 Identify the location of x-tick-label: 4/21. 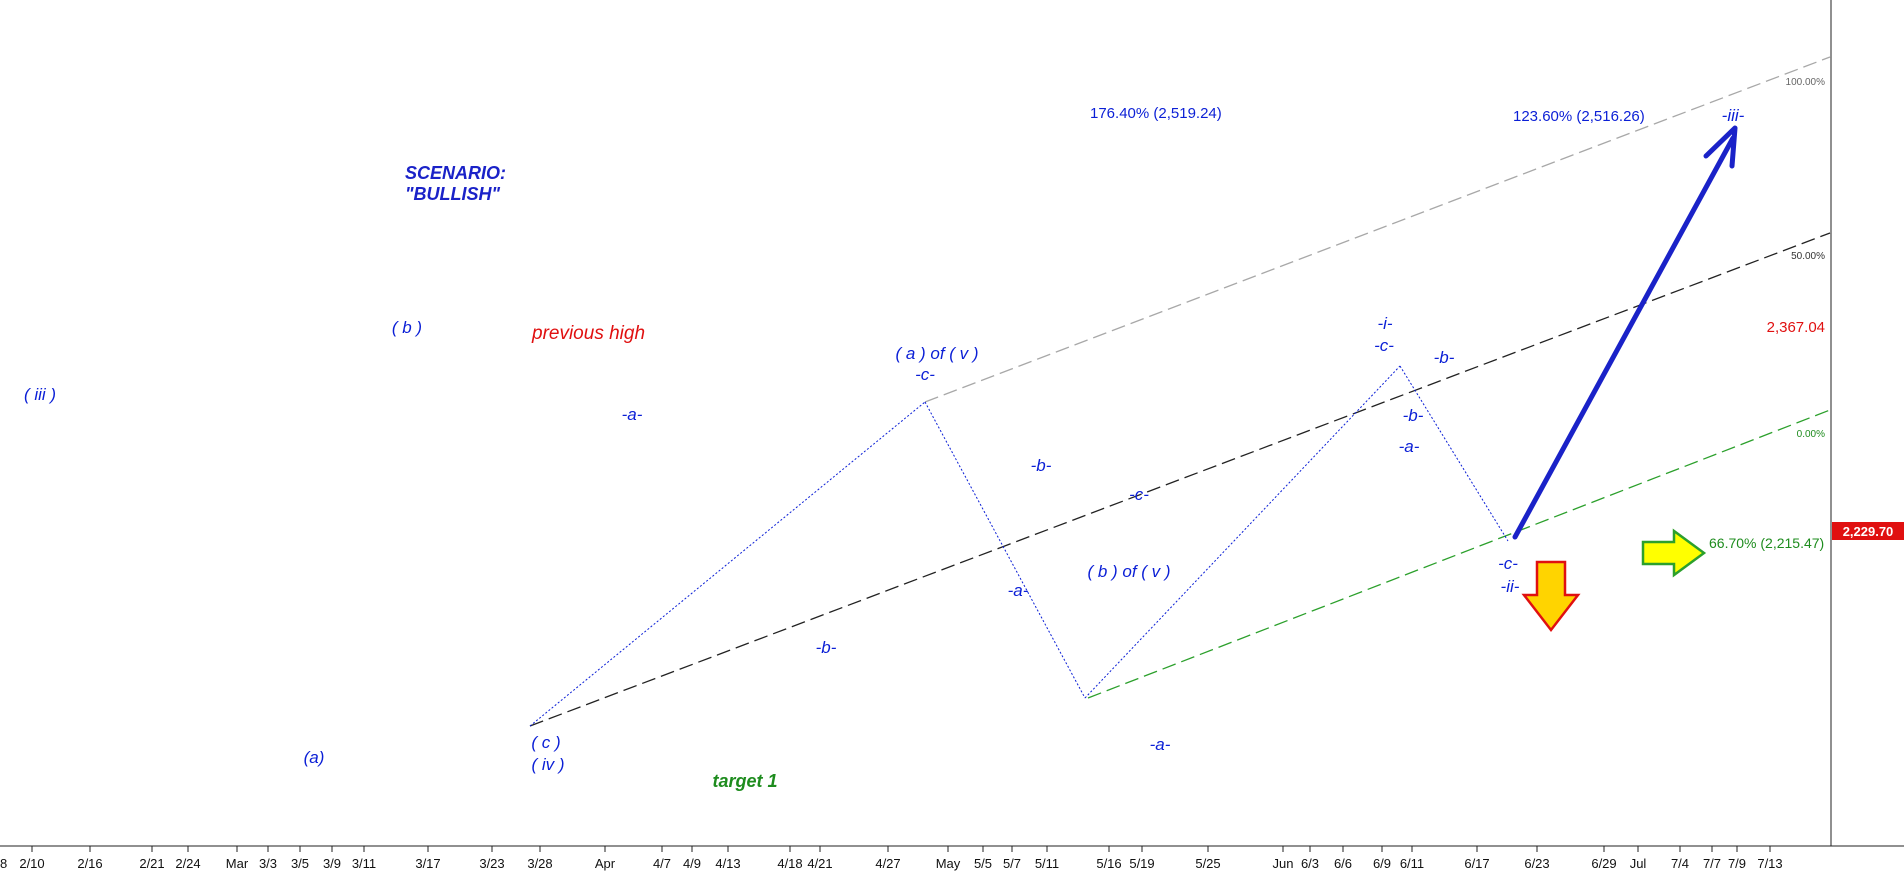
(819, 863).